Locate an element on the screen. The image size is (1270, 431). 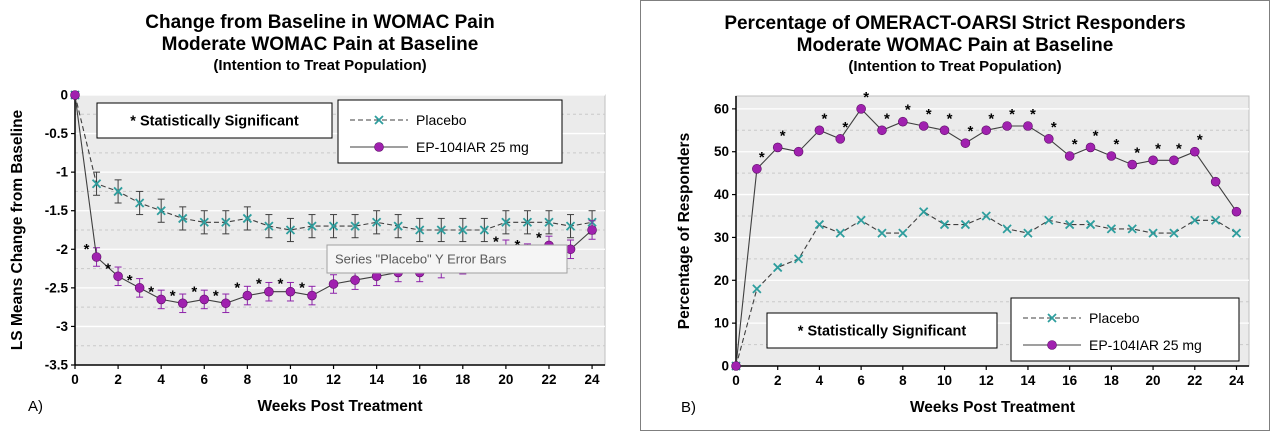
significance-note-box is located at coordinates (882, 330).